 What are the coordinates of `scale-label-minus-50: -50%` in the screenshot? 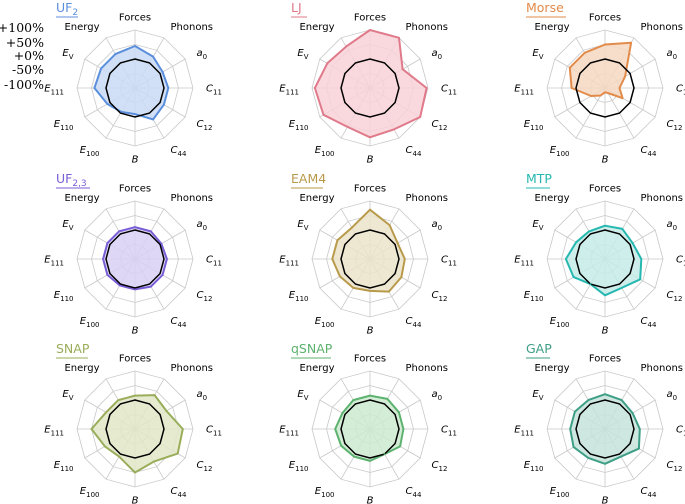 It's located at (28, 69).